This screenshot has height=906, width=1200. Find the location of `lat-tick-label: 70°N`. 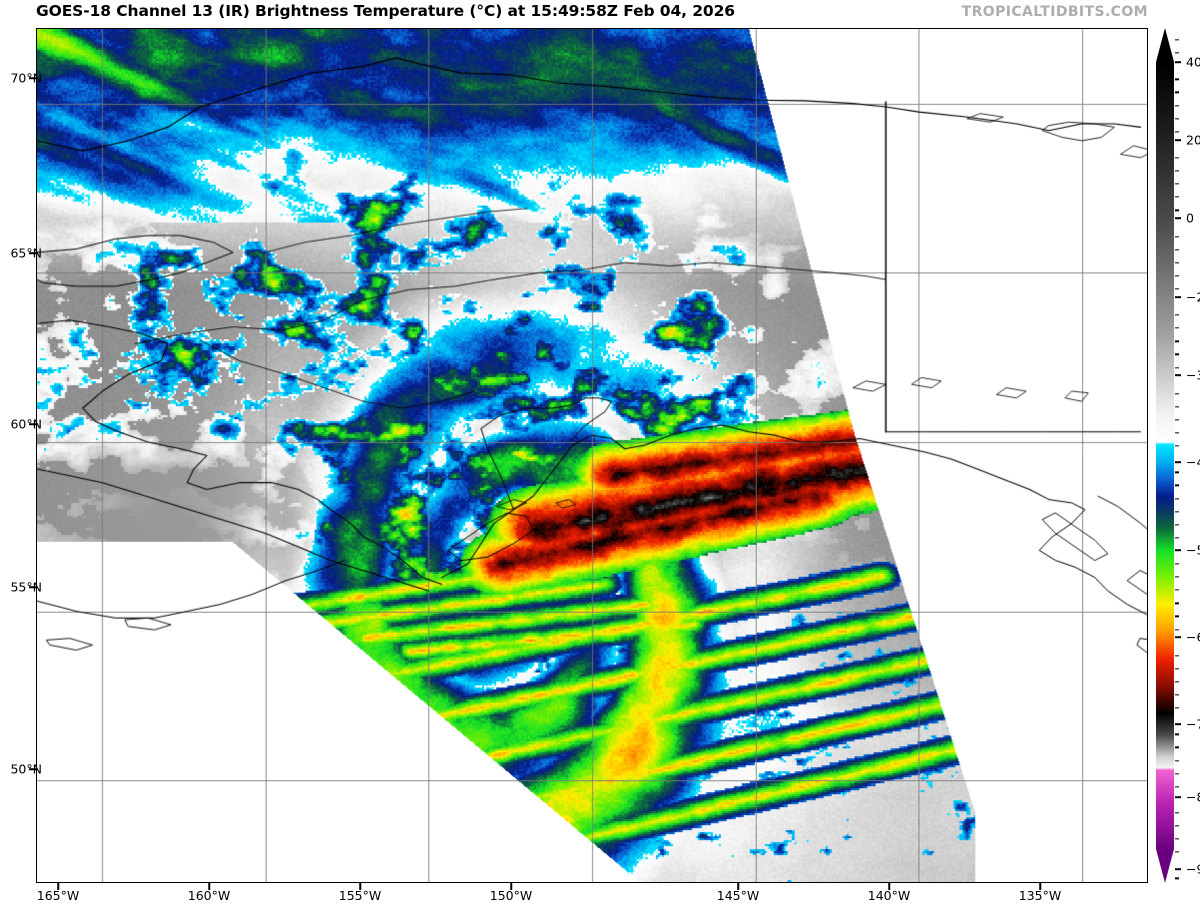

lat-tick-label: 70°N is located at coordinates (26, 78).